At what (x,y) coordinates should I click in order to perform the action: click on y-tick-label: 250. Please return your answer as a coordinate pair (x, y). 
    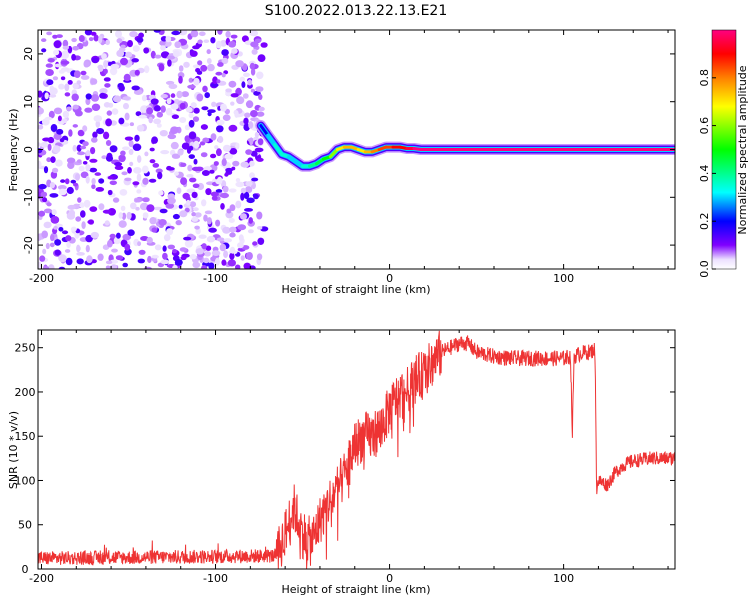
    Looking at the image, I should click on (25, 348).